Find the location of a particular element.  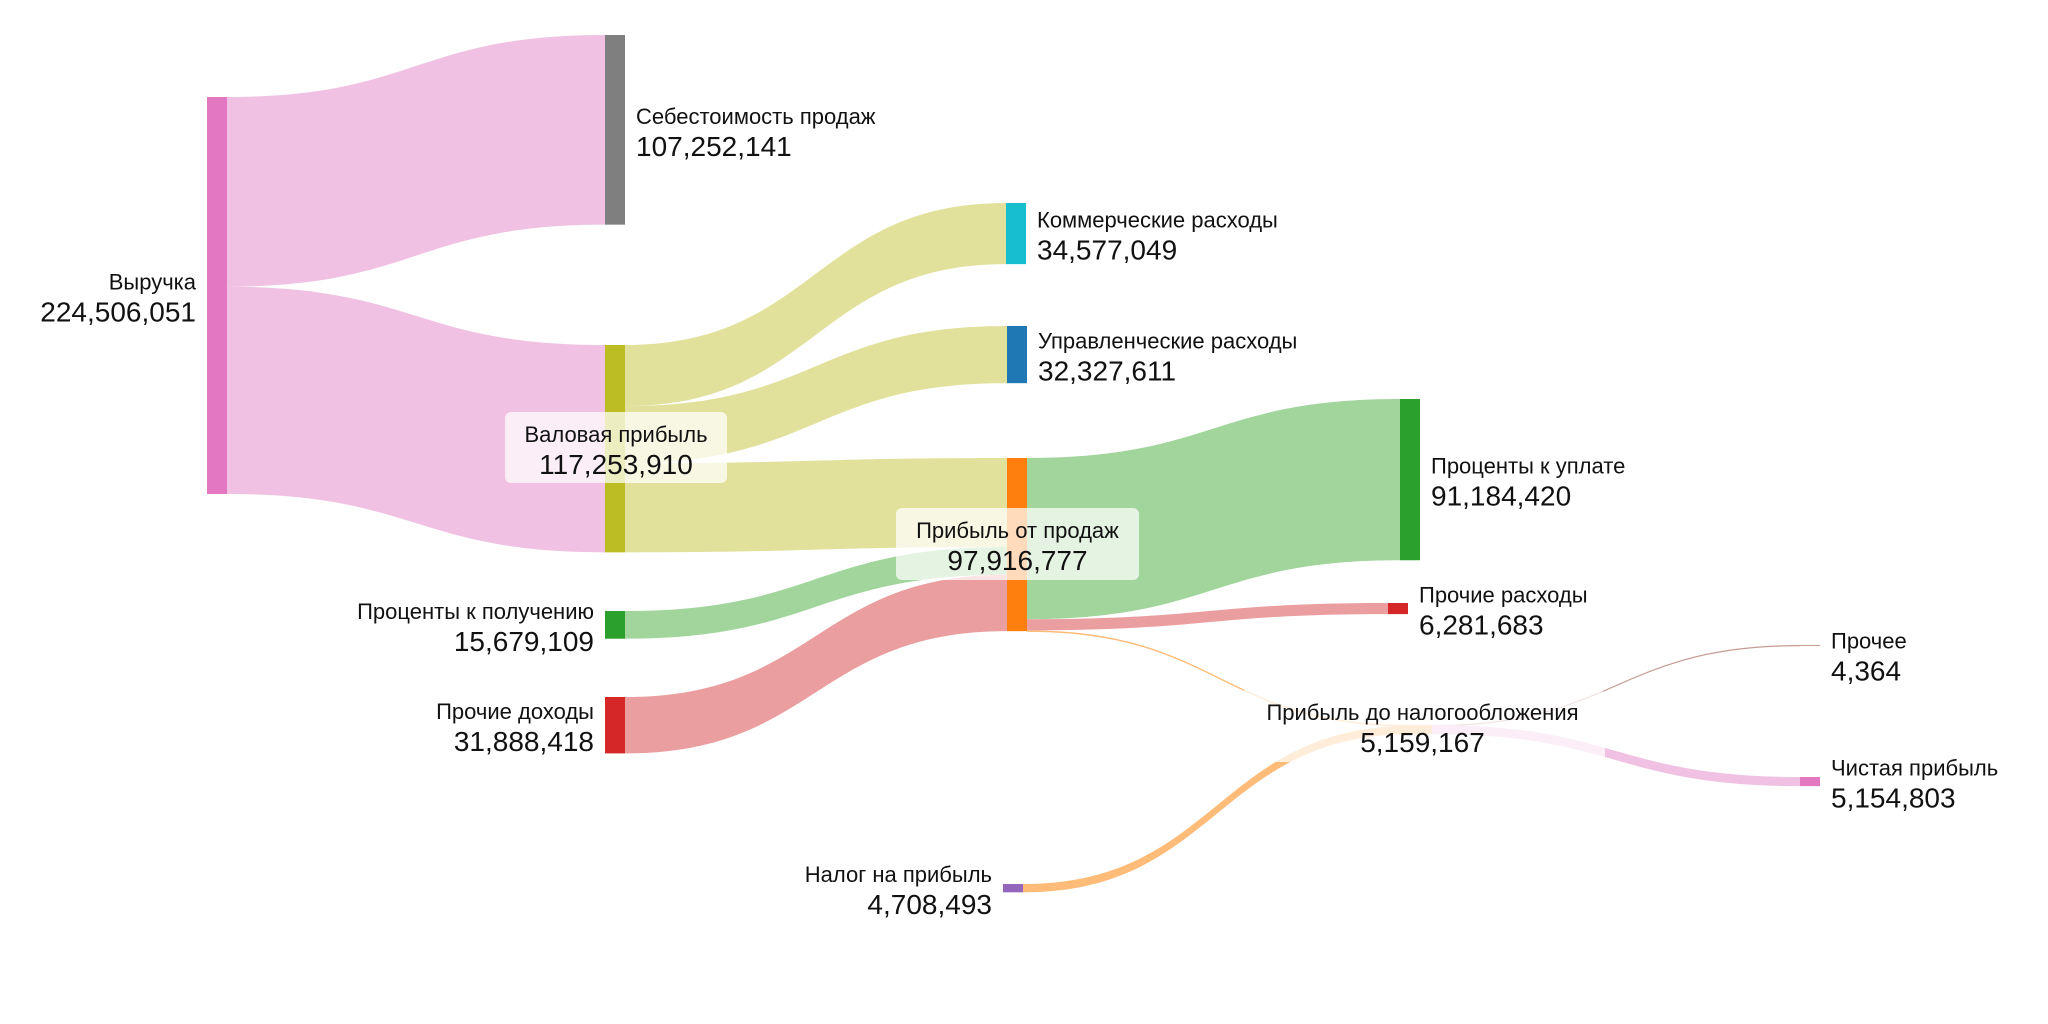

node-name-label: Прочие расходы is located at coordinates (1503, 595).